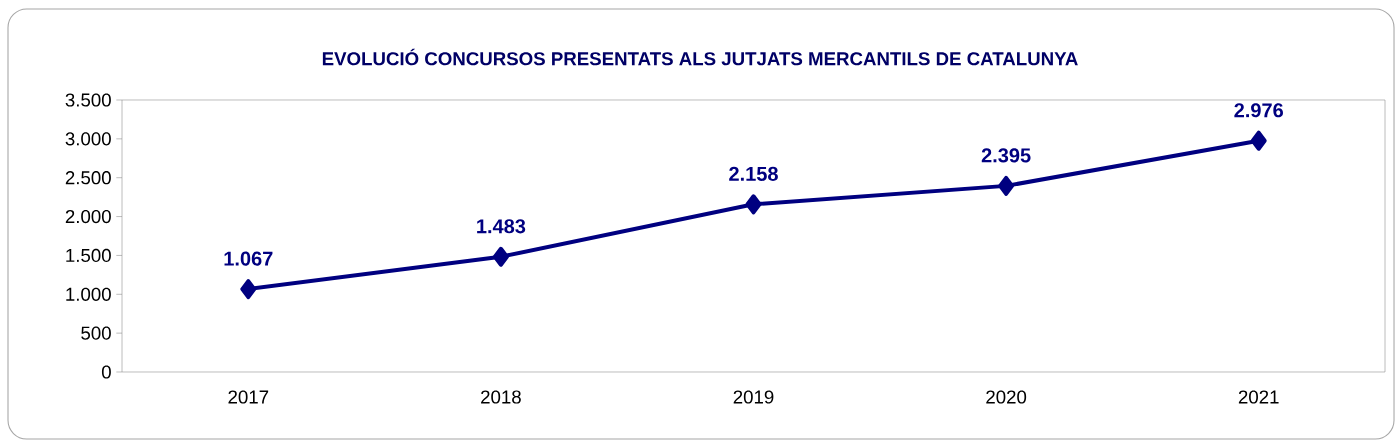  Describe the element at coordinates (96, 333) in the screenshot. I see `y-tick-label: 500` at that location.